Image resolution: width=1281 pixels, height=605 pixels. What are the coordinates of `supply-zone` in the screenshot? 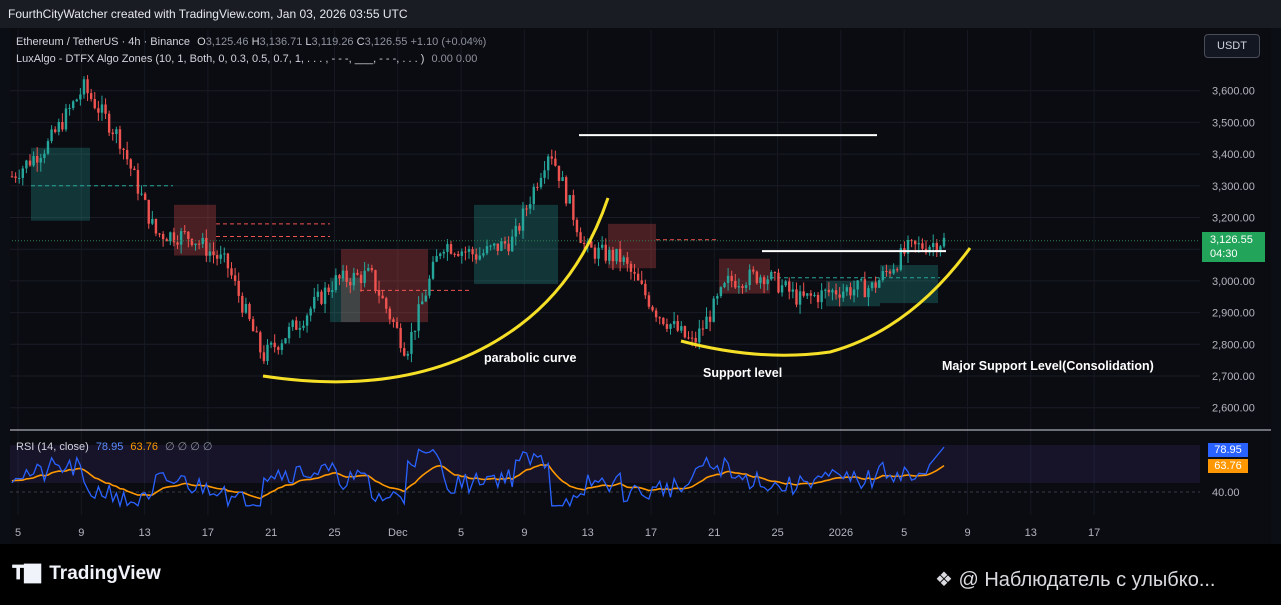 It's located at (384, 286).